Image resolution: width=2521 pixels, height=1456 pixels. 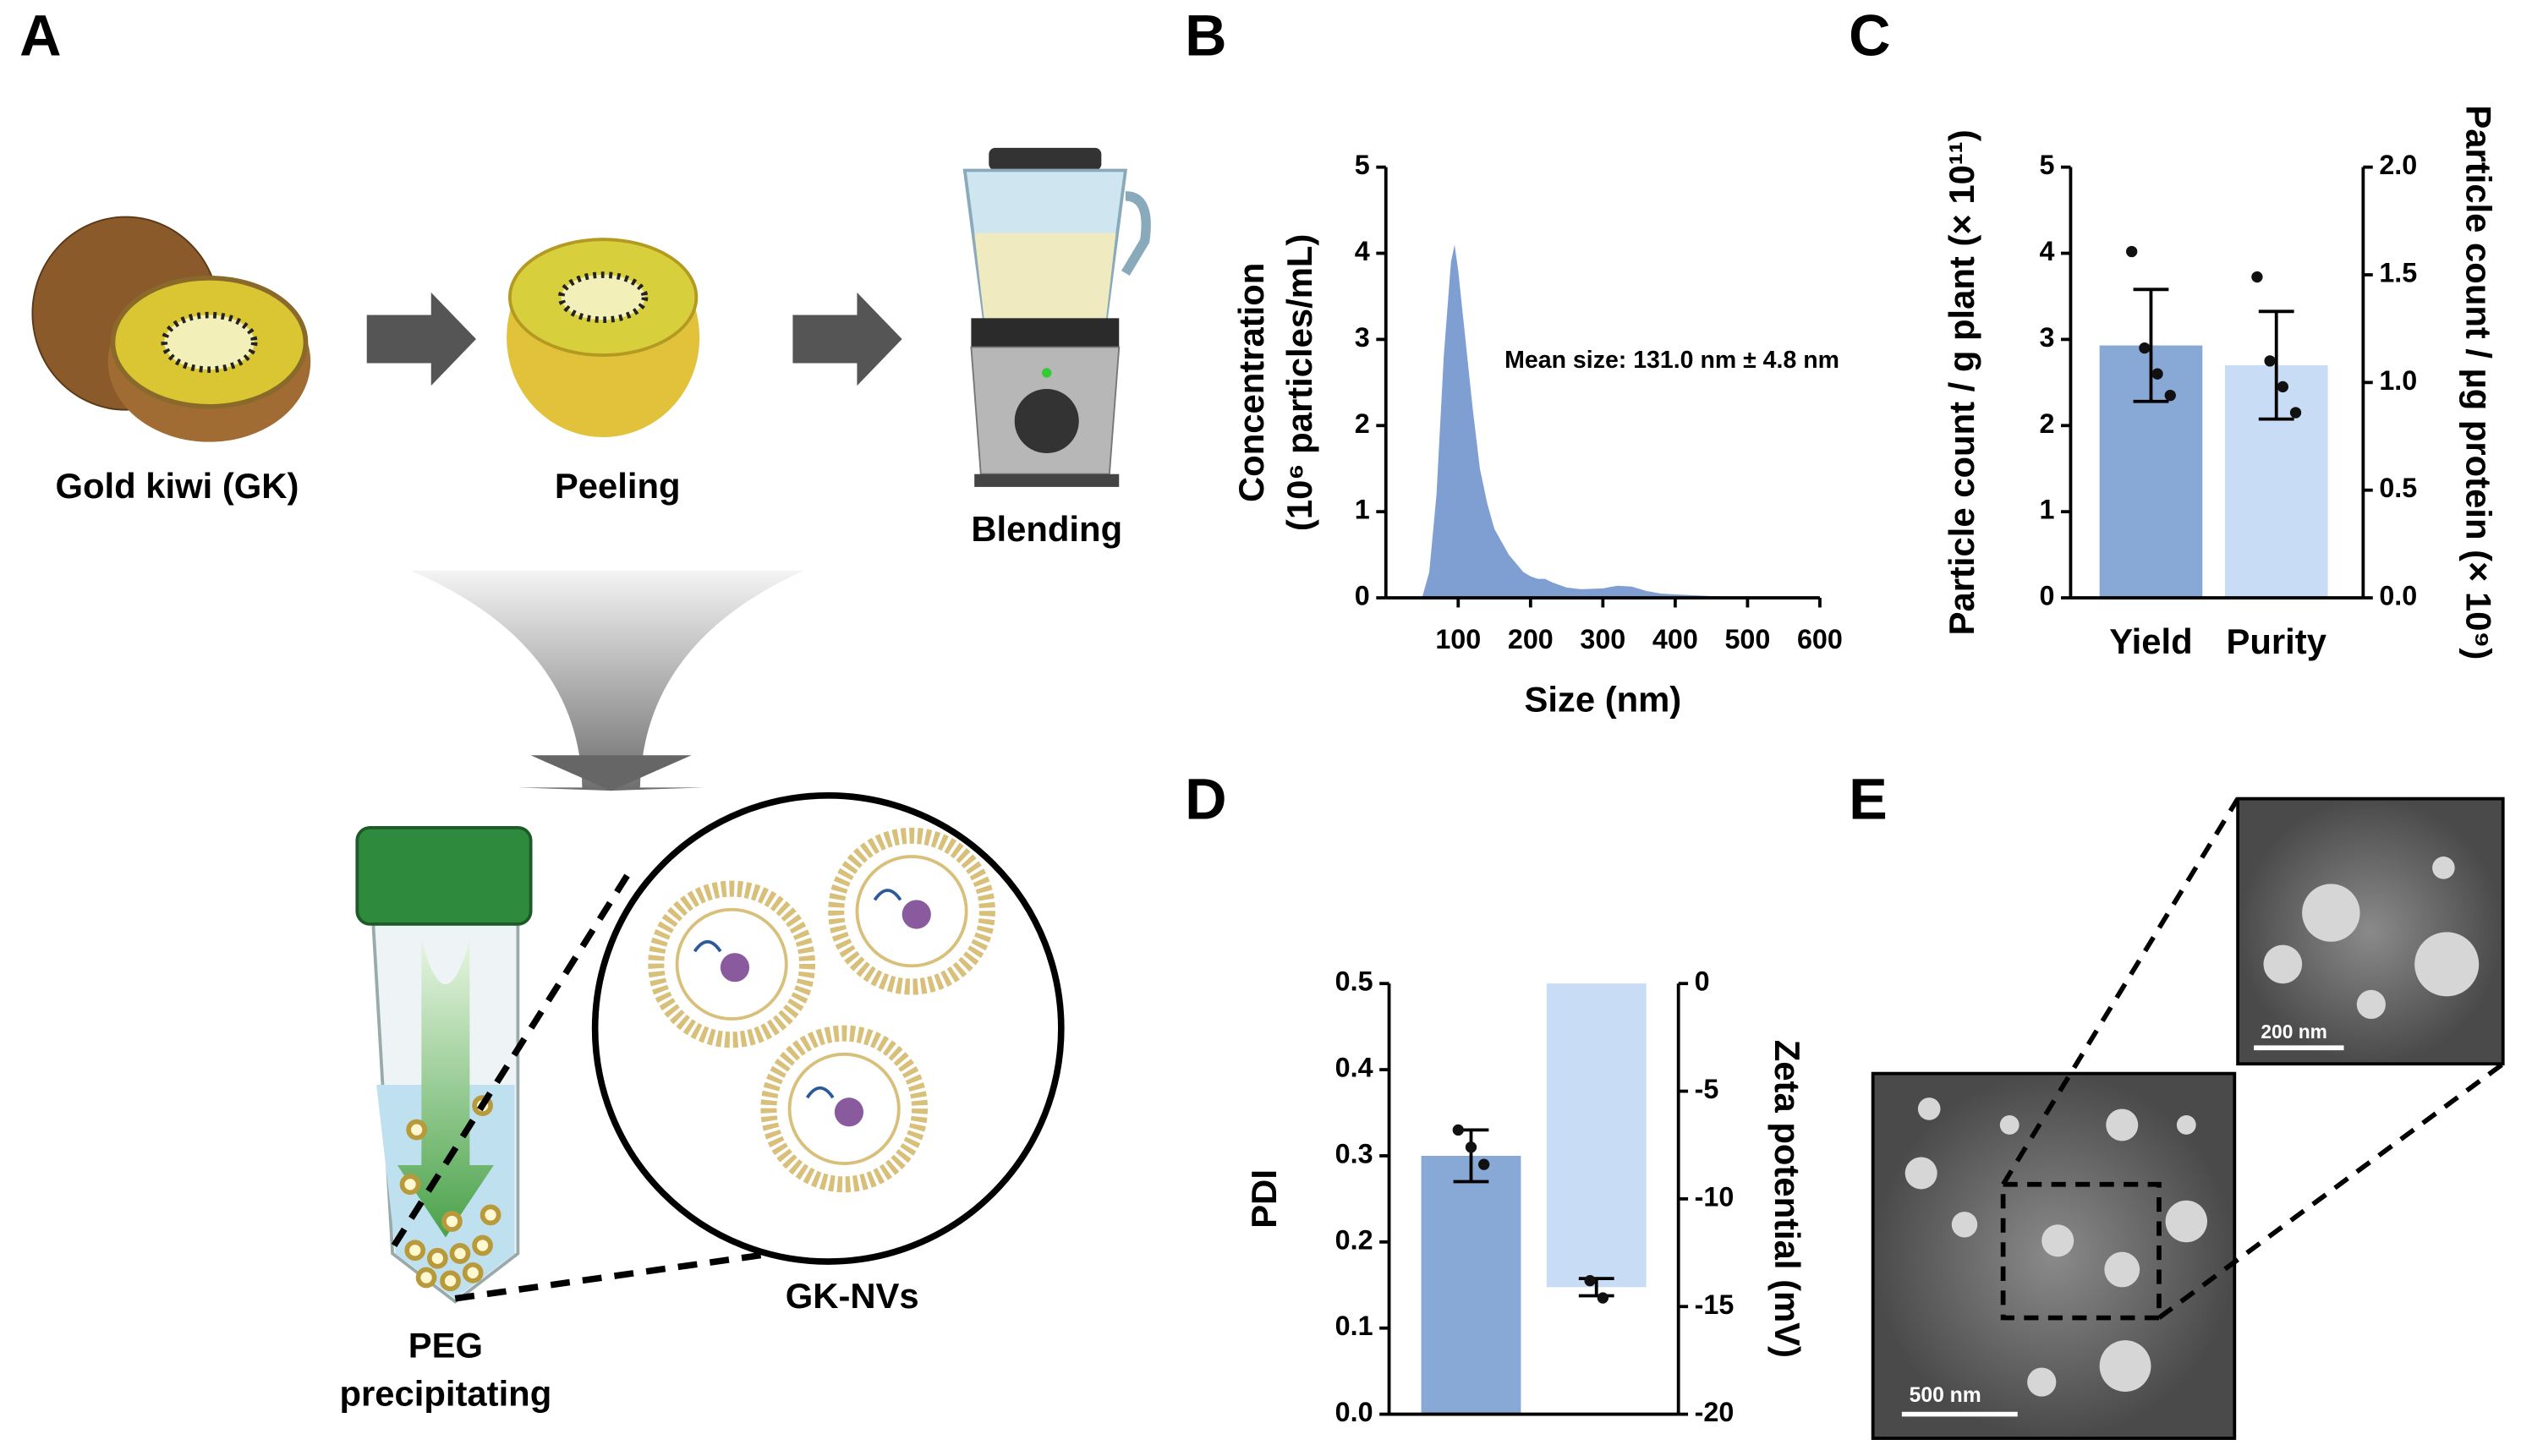 What do you see at coordinates (1264, 1199) in the screenshot?
I see `y-axis-label: PDI` at bounding box center [1264, 1199].